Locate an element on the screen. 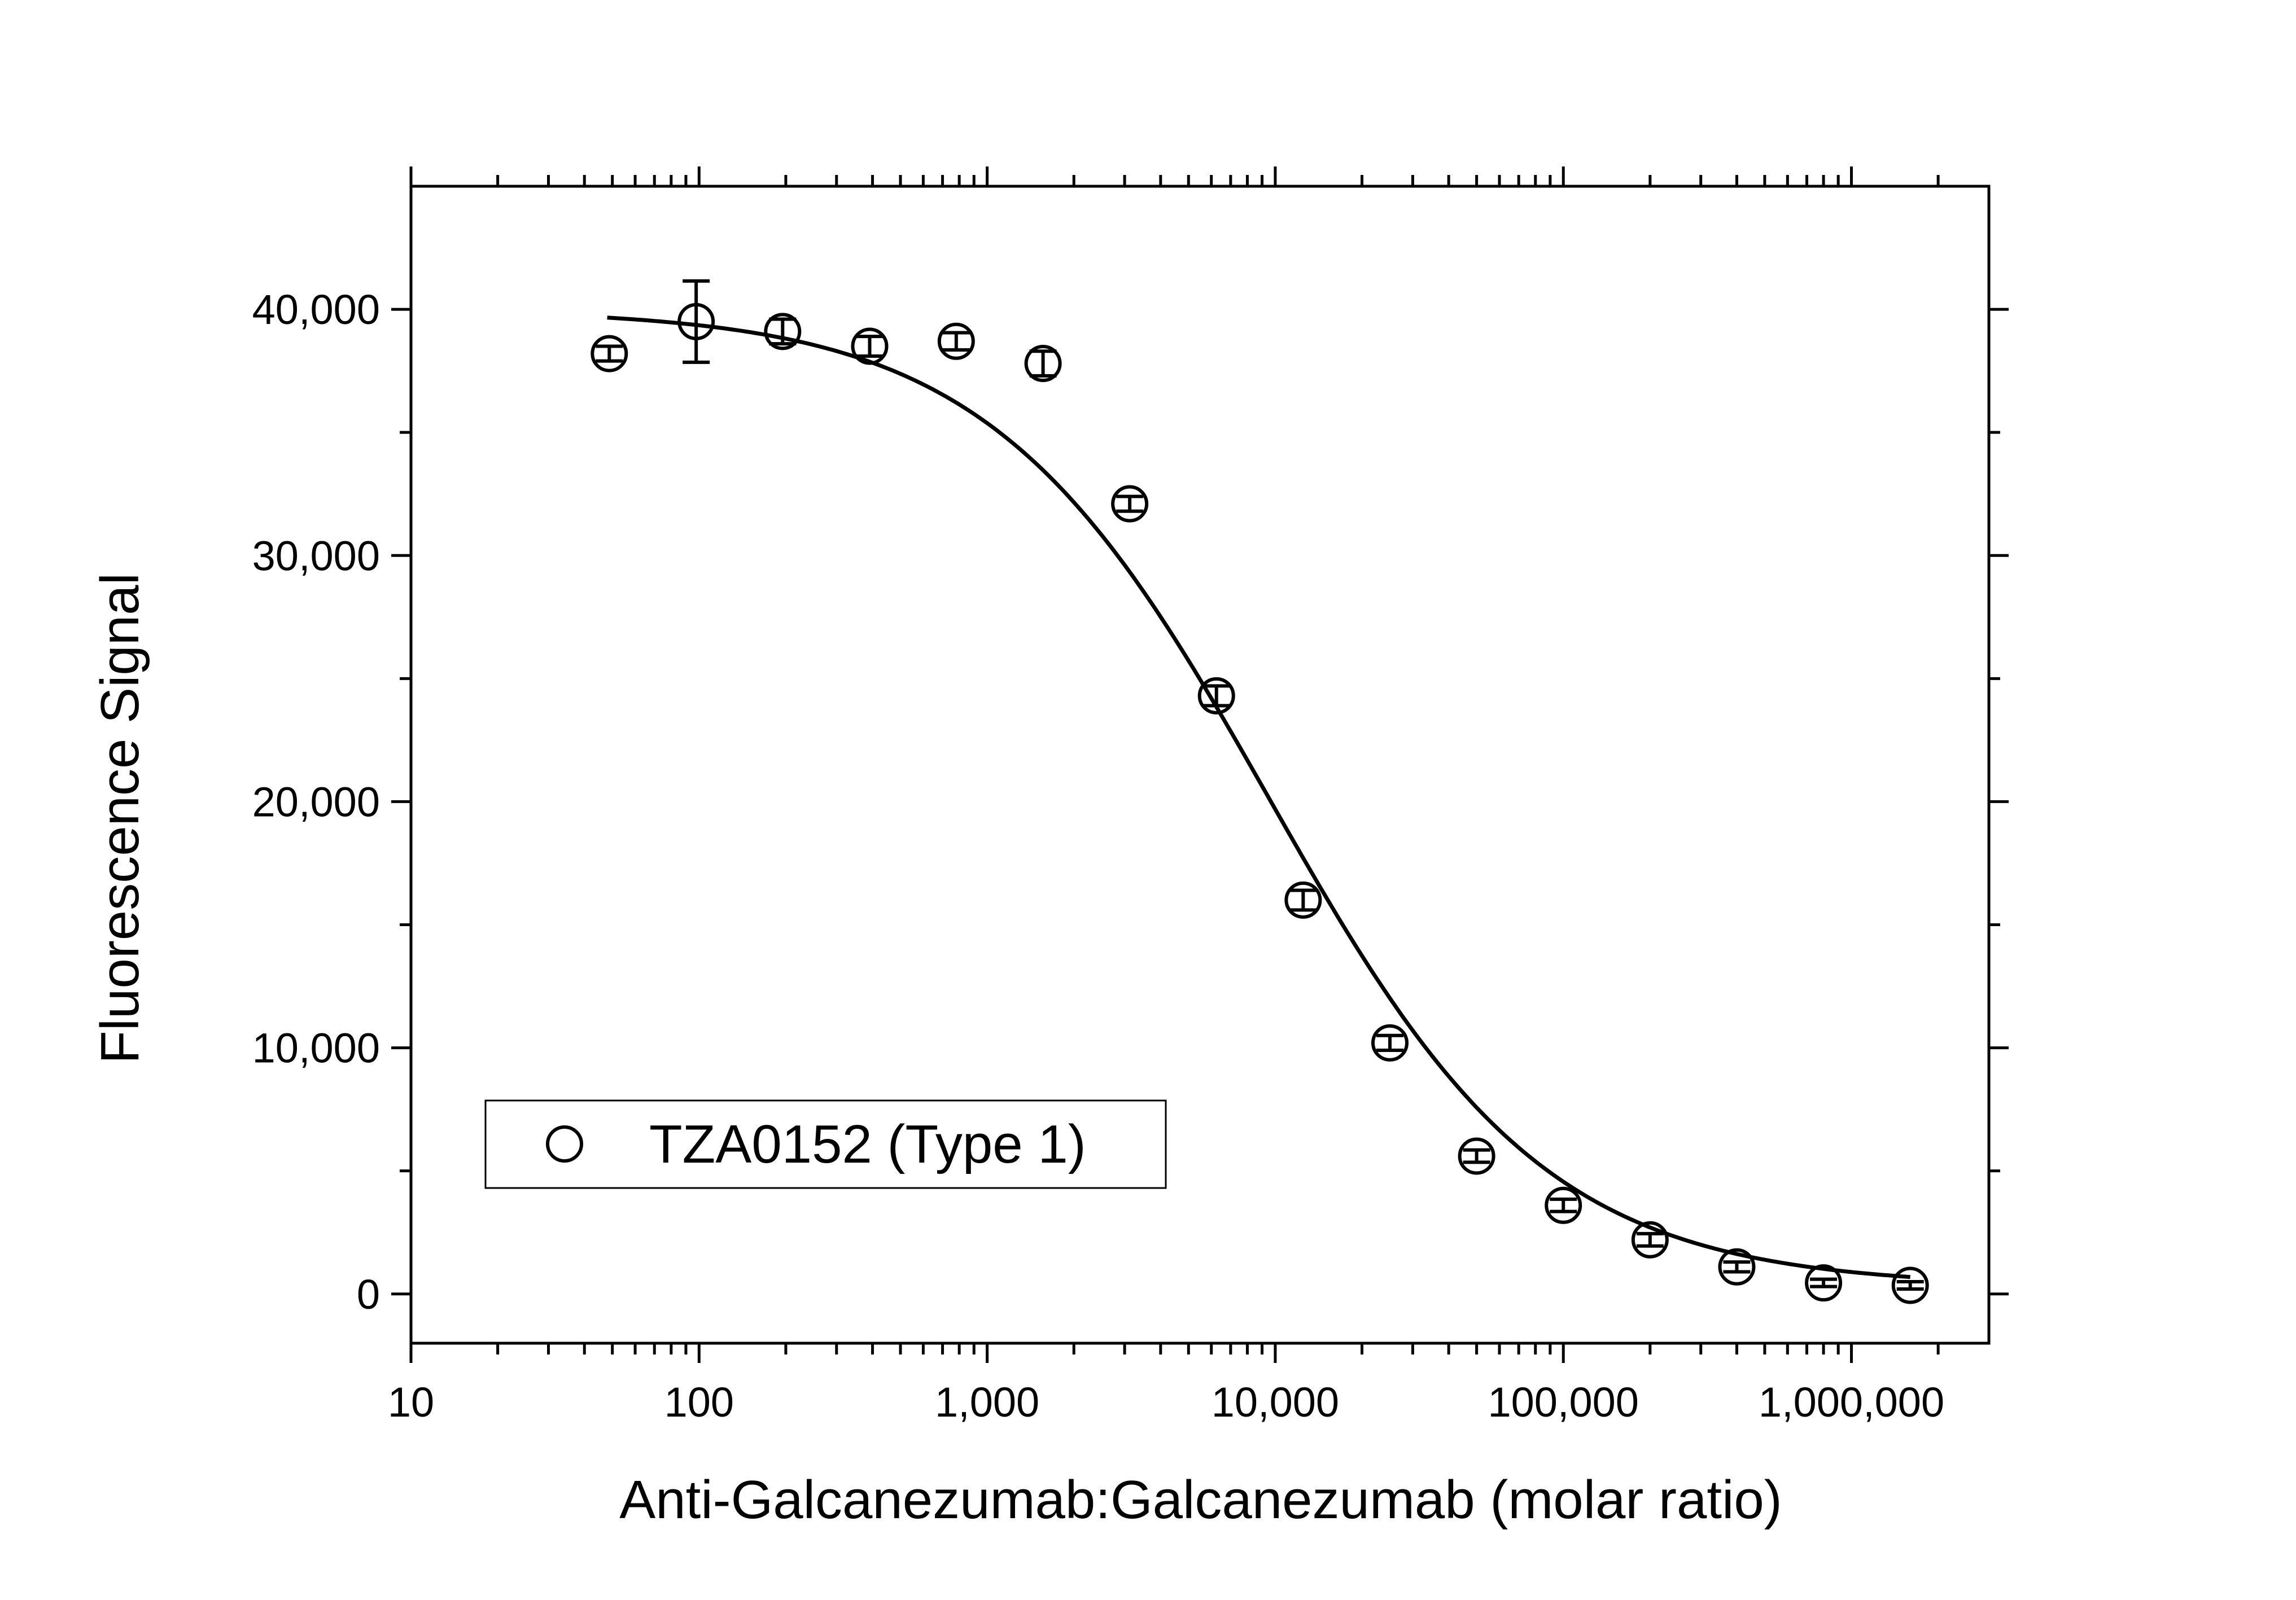 The image size is (2296, 1600). y-tick-label: 40,000 is located at coordinates (316, 309).